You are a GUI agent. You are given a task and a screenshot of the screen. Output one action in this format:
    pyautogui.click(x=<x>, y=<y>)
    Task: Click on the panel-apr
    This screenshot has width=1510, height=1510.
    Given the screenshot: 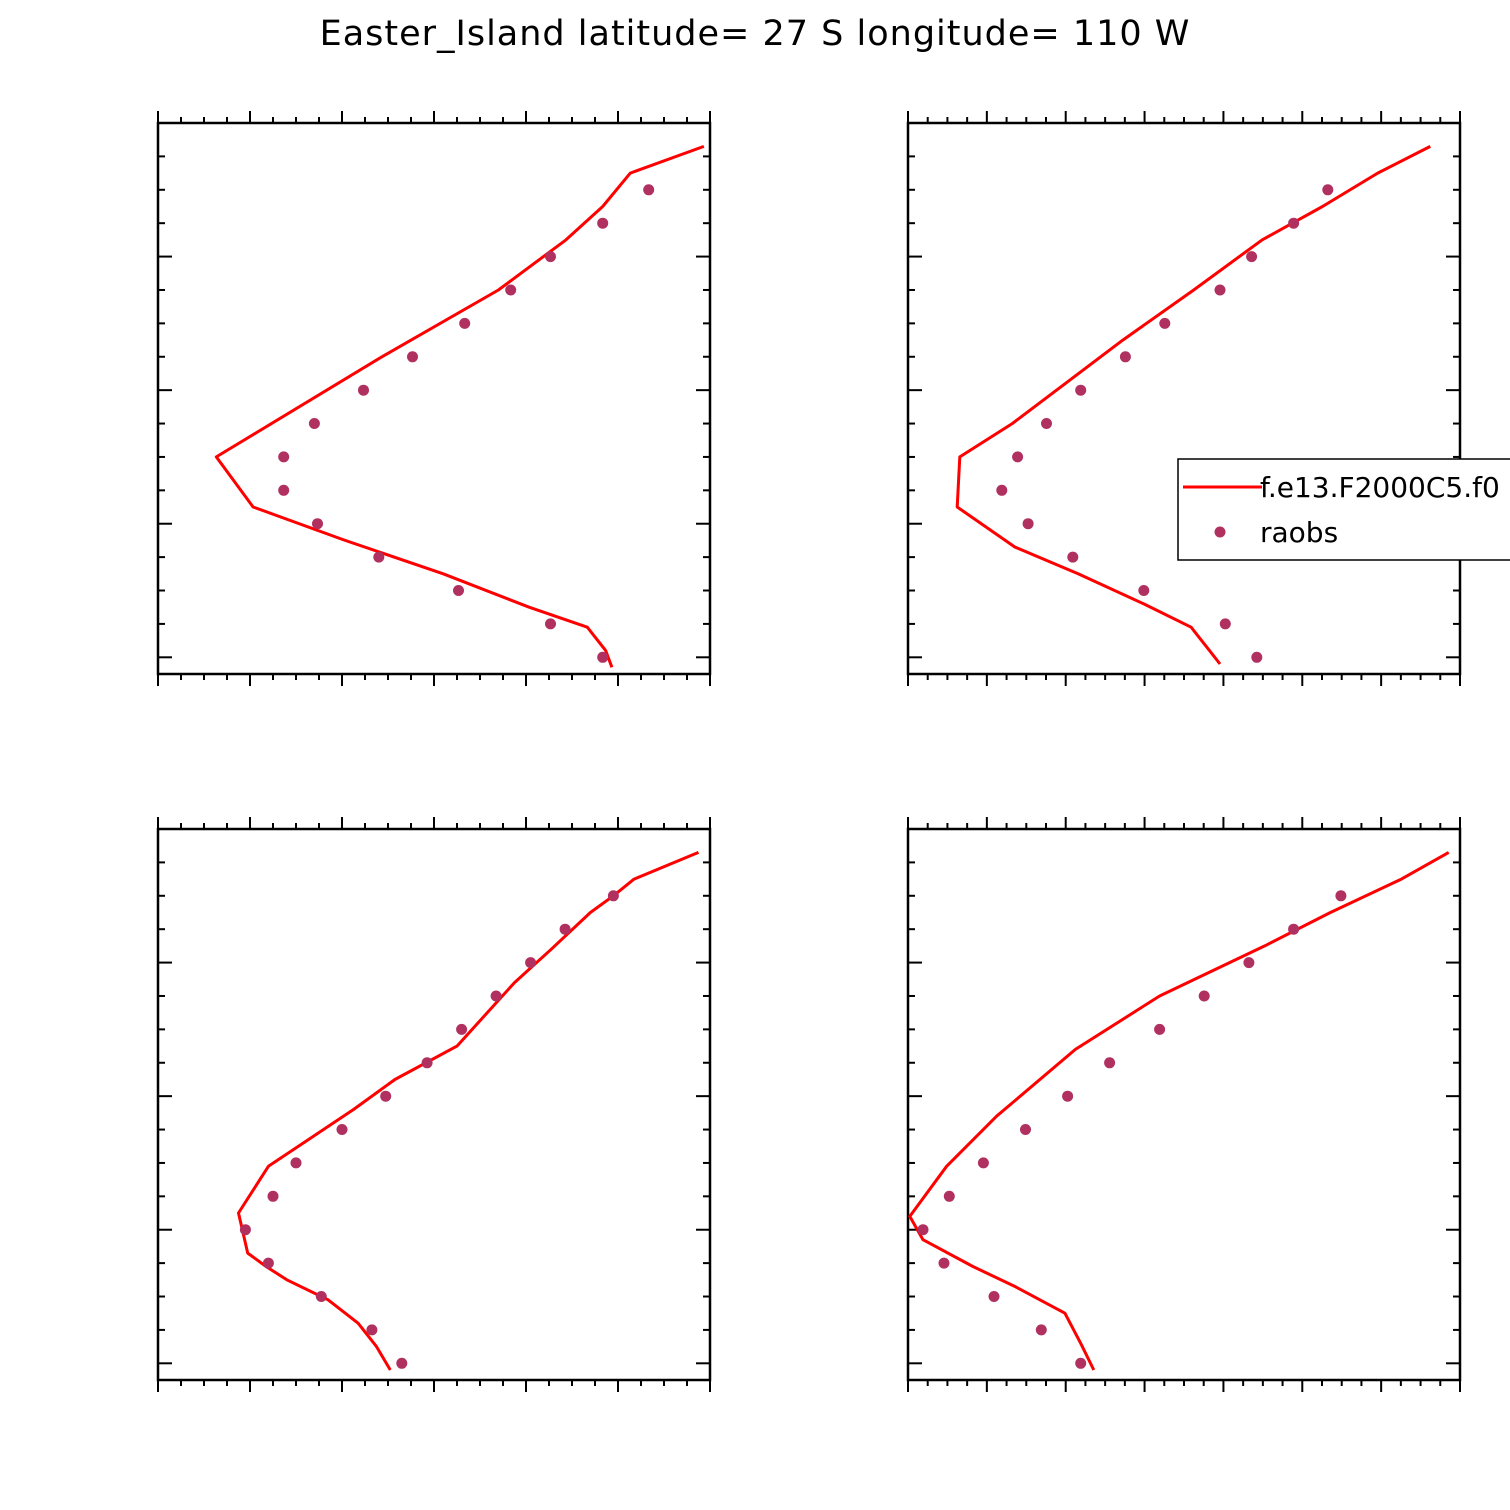 What is the action you would take?
    pyautogui.click(x=1184, y=398)
    